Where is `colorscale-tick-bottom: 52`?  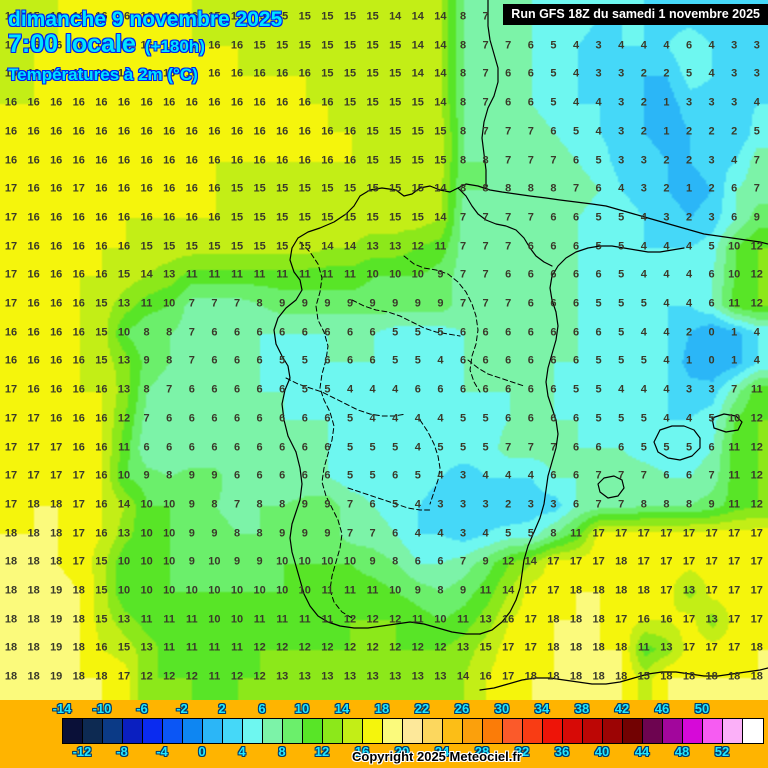
colorscale-tick-bottom: 52 is located at coordinates (722, 751).